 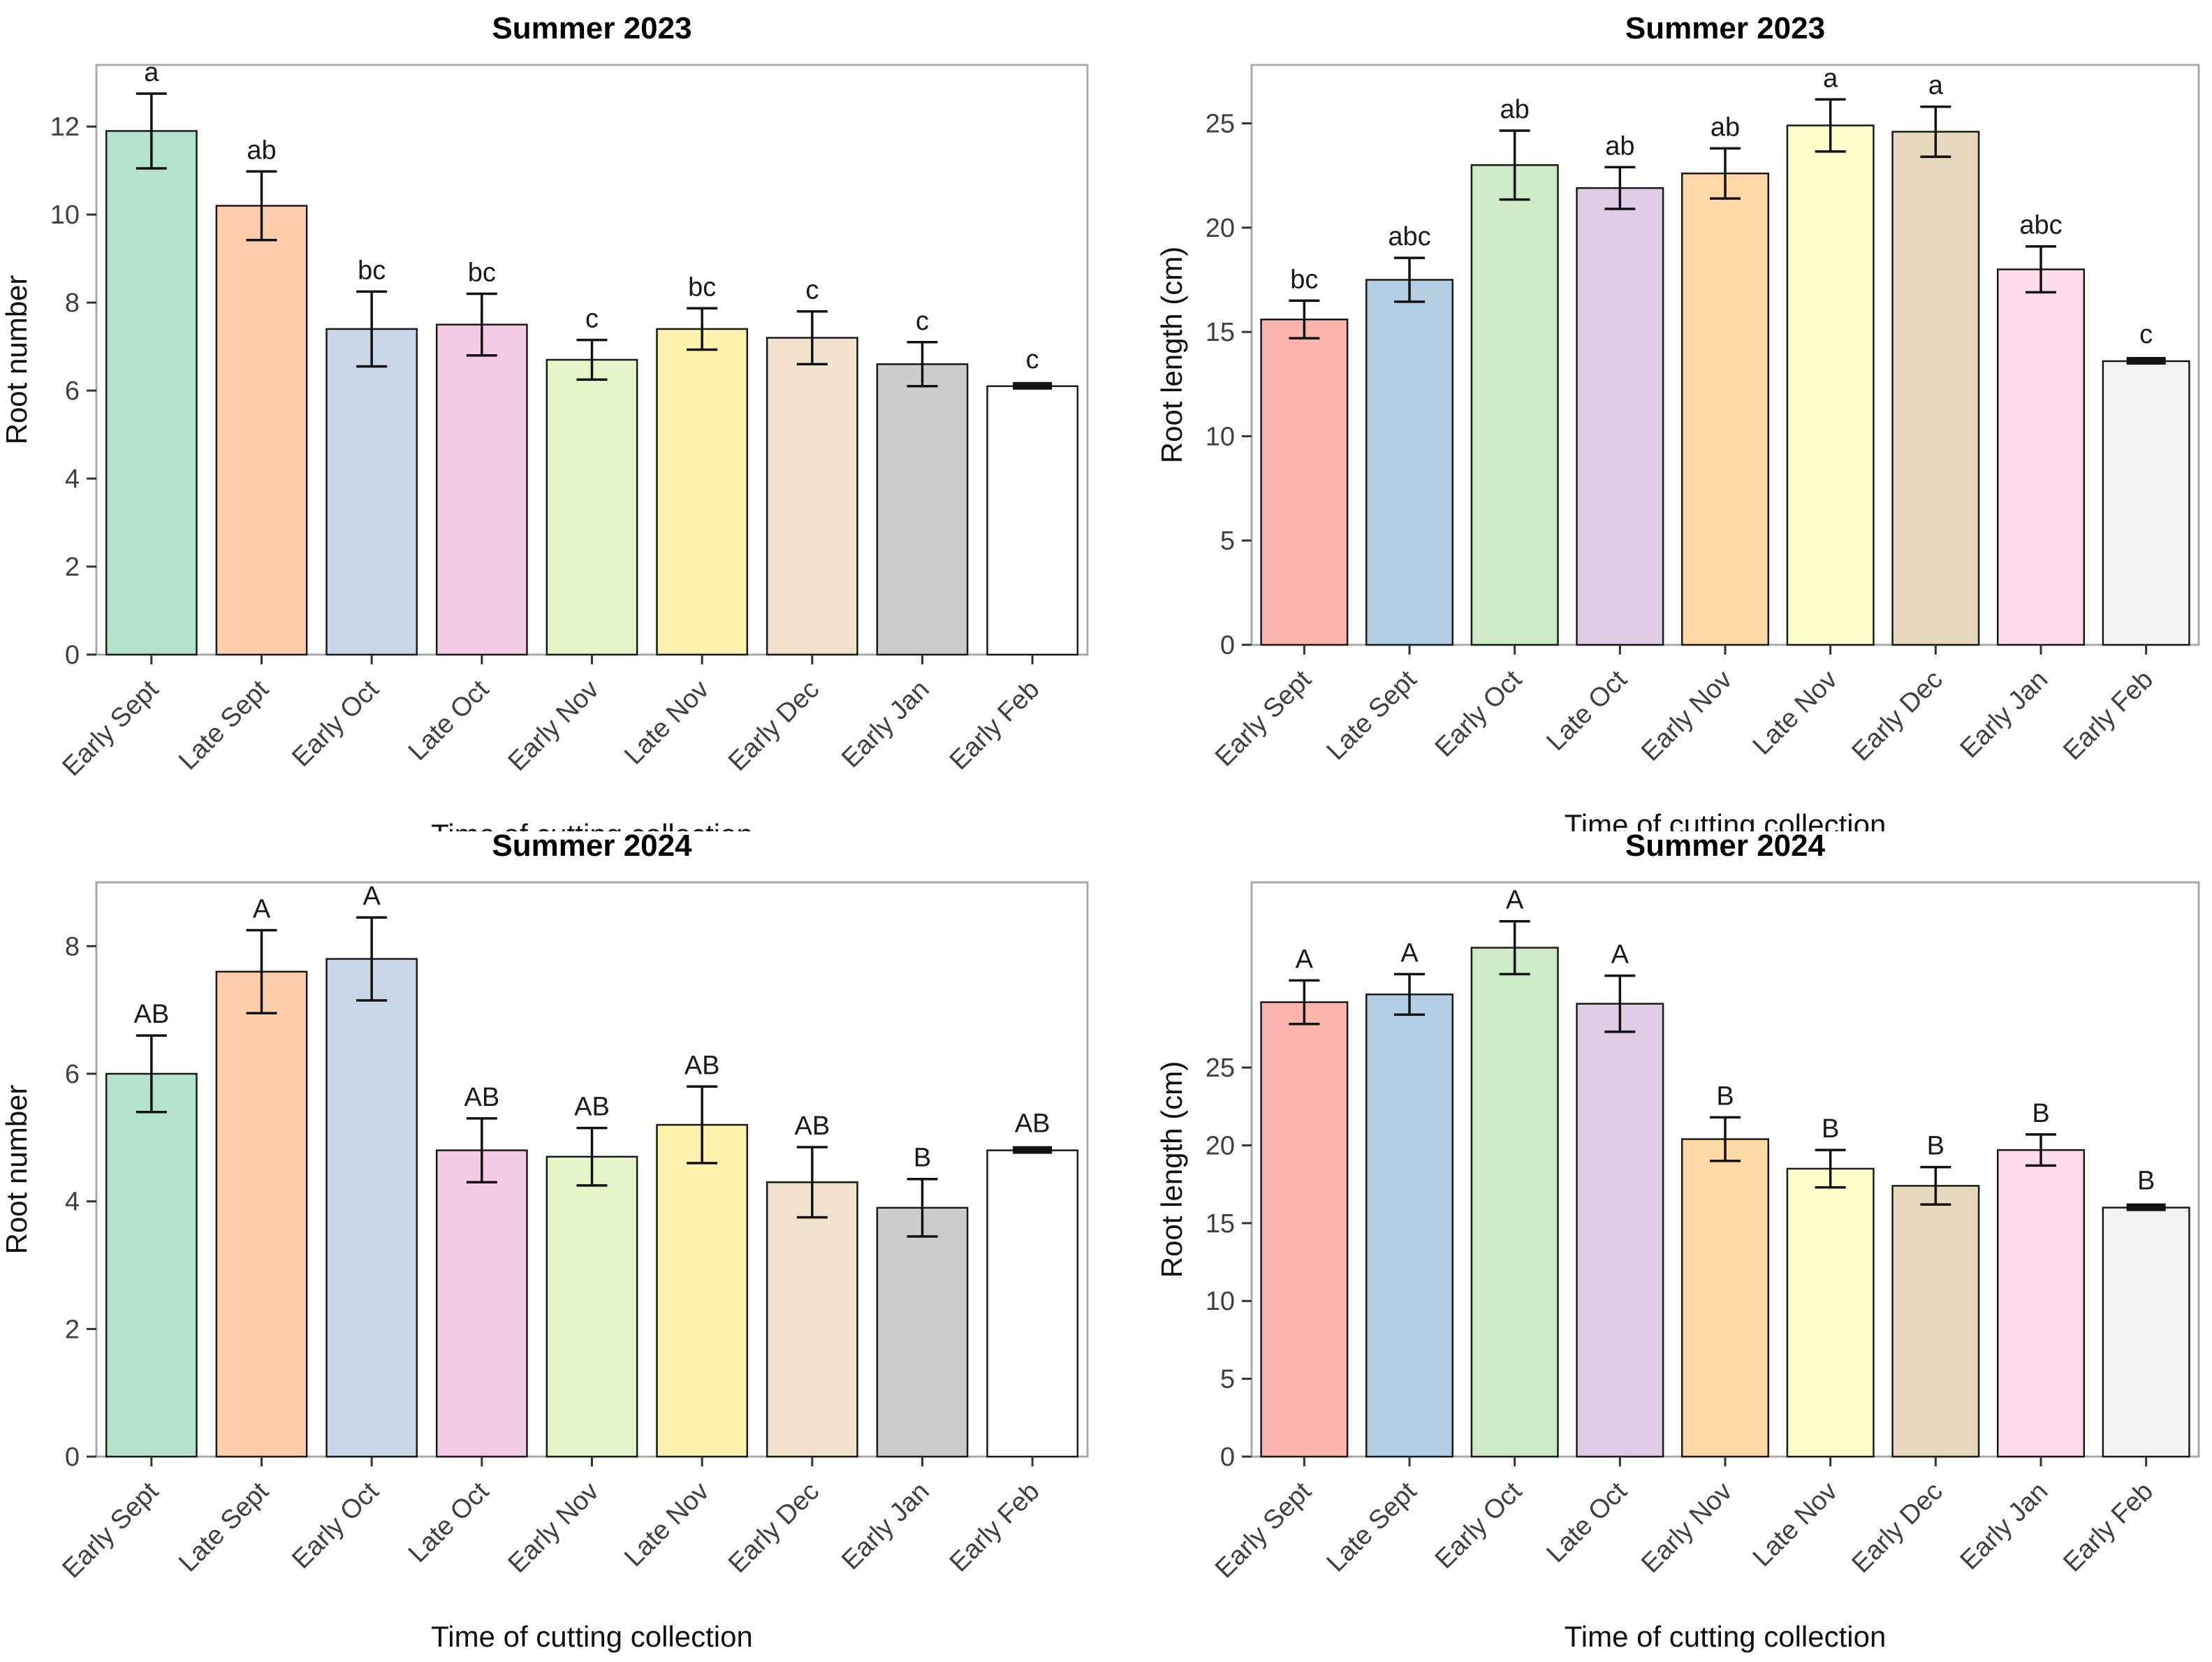 I want to click on y-axis-title: Root number, so click(x=17, y=360).